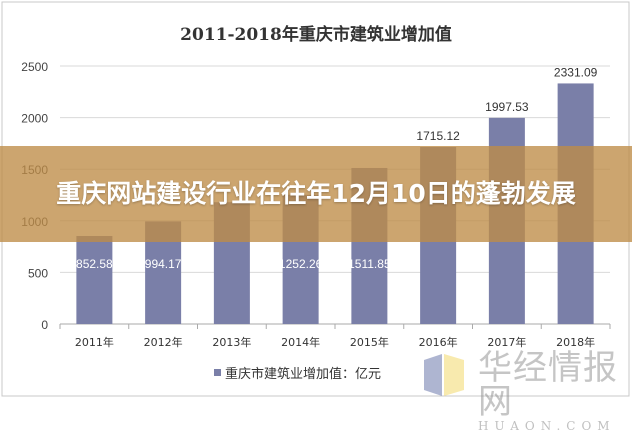 Image resolution: width=632 pixels, height=433 pixels. Describe the element at coordinates (301, 264) in the screenshot. I see `data-label: 1252.26` at that location.